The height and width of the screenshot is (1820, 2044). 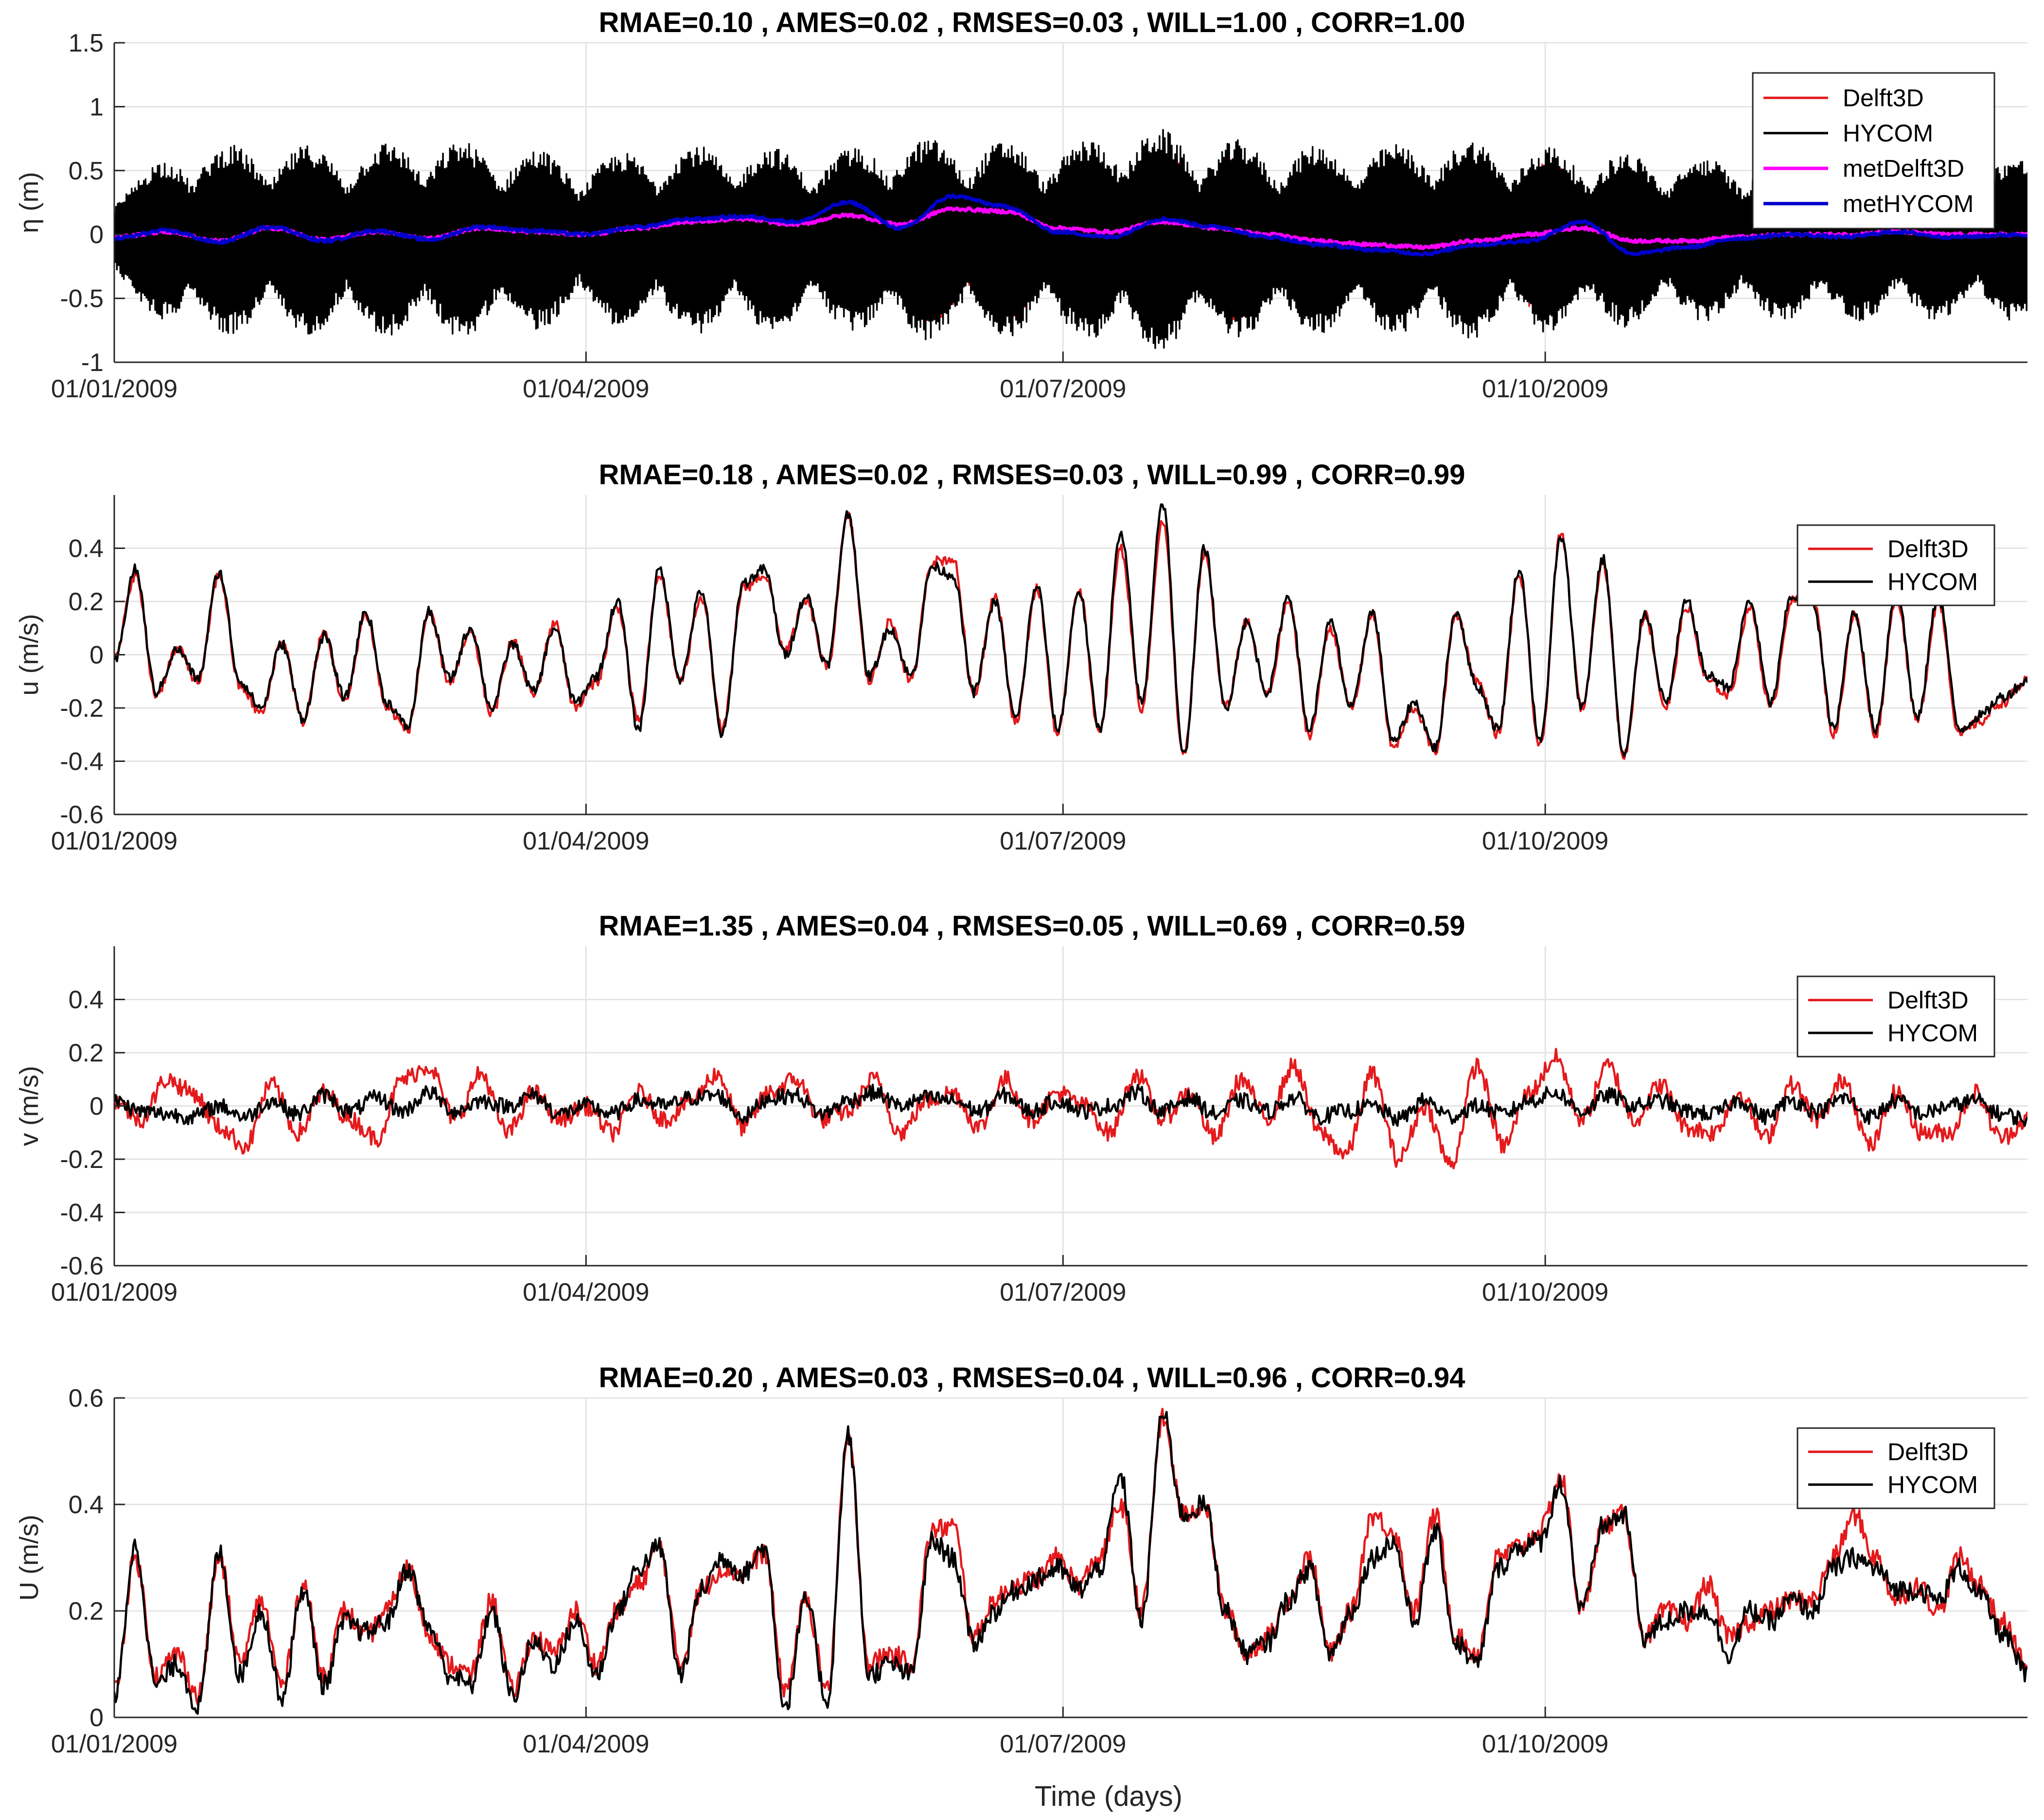 I want to click on y-tick-label: -1, so click(x=93, y=363).